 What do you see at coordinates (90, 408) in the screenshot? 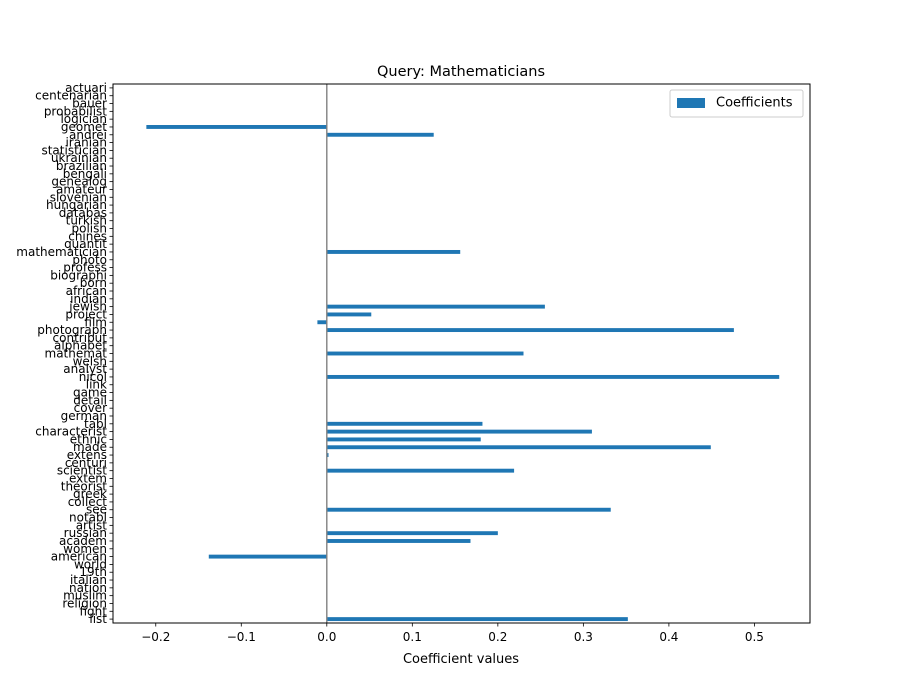
I see `y-tick-label: cover` at bounding box center [90, 408].